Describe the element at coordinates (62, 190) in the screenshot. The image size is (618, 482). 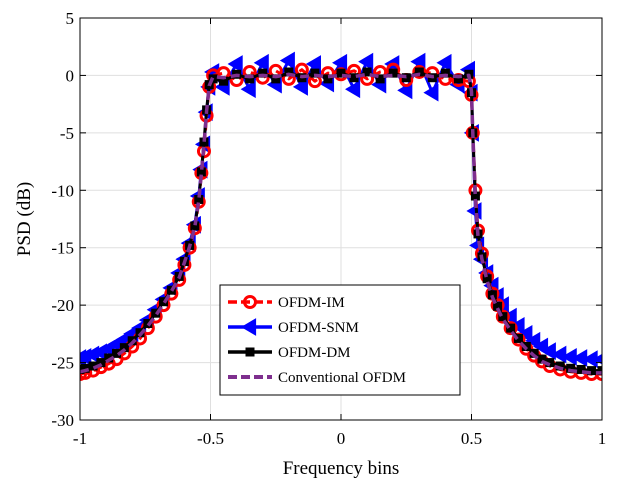
I see `y-tick-label: -10` at that location.